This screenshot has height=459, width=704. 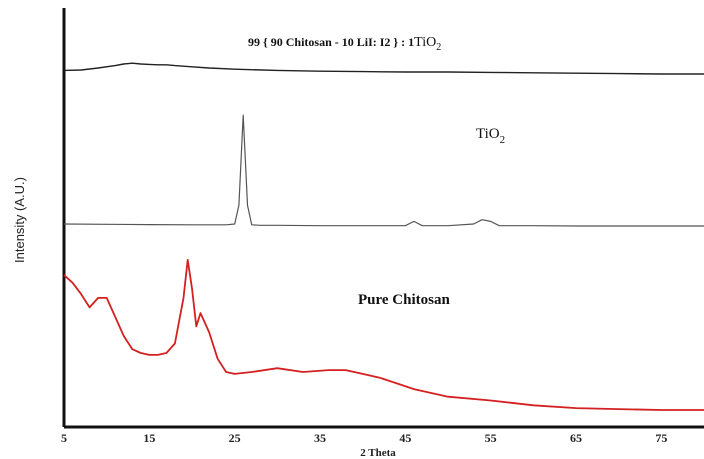 What do you see at coordinates (64, 438) in the screenshot?
I see `x-tick-label: 5` at bounding box center [64, 438].